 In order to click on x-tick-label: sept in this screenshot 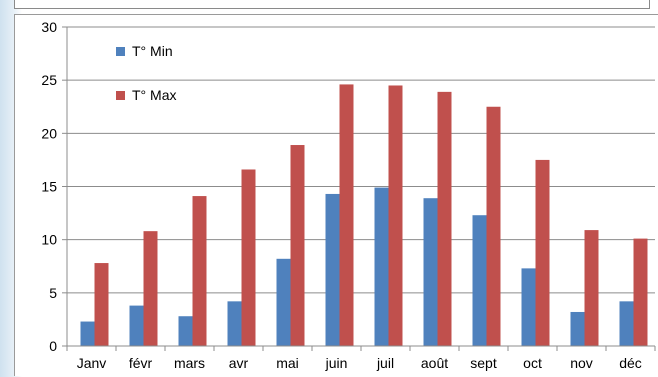, I will do `click(483, 363)`.